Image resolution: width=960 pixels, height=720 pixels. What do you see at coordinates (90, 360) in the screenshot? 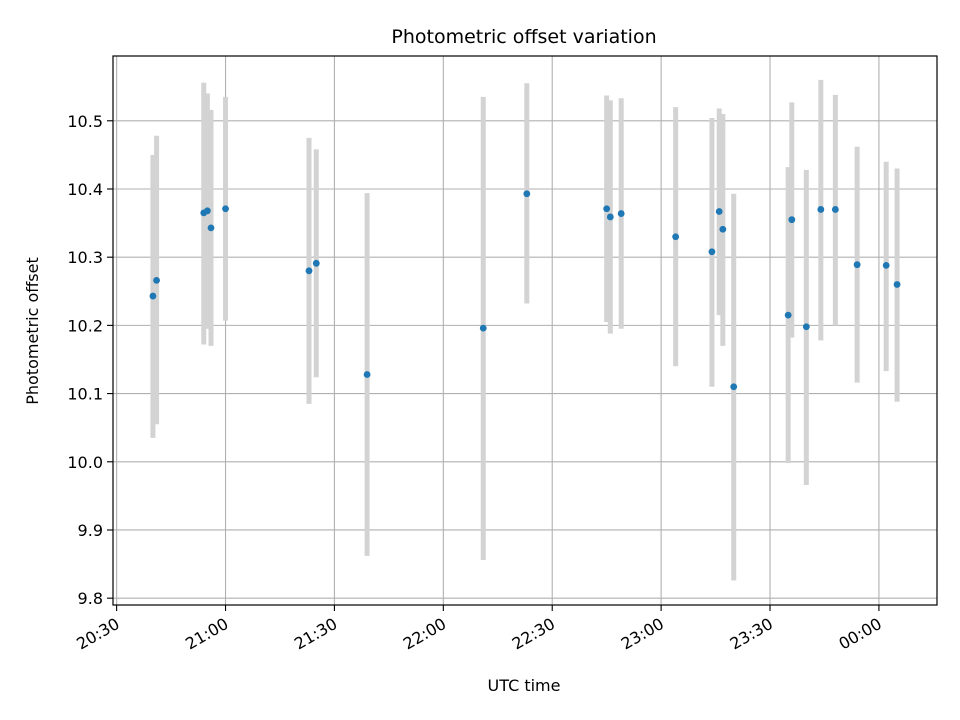
I see `y-axis-ticks: 9.8 9.9 10.0 10.1 10.2 10.3 10.4 10.5` at bounding box center [90, 360].